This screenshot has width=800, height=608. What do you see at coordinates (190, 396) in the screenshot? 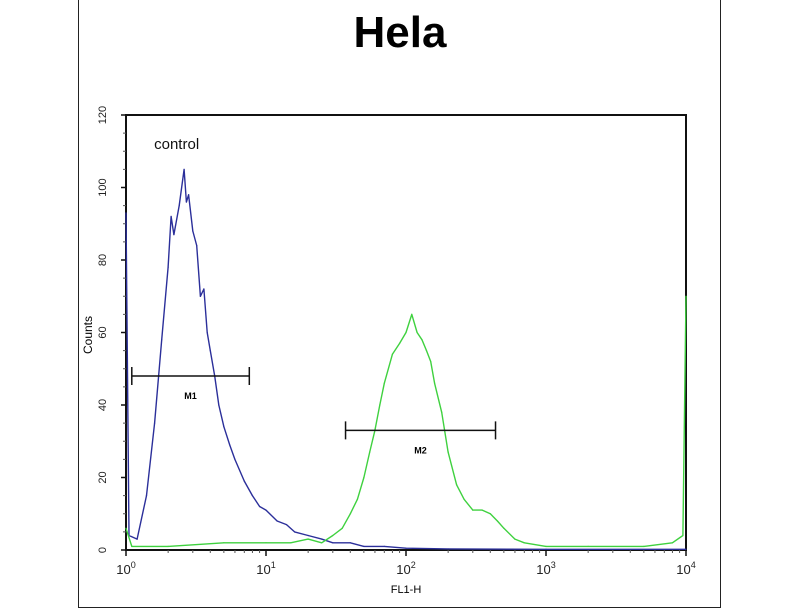
I see `marker-label: M1` at bounding box center [190, 396].